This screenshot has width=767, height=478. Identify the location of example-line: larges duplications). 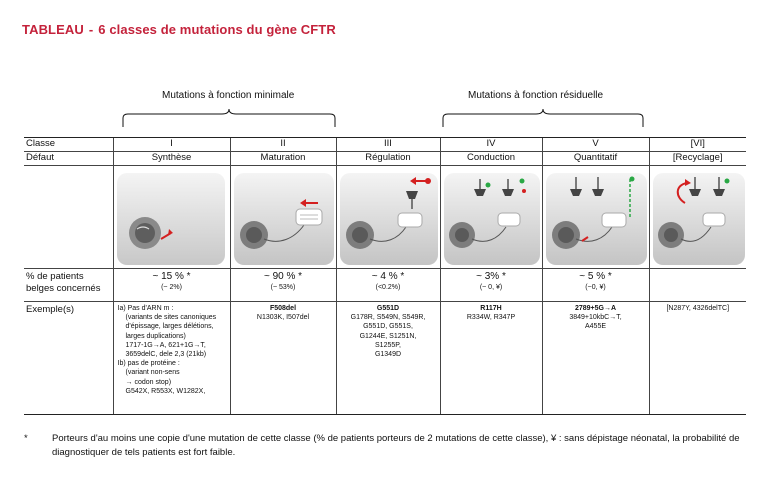
(155, 336).